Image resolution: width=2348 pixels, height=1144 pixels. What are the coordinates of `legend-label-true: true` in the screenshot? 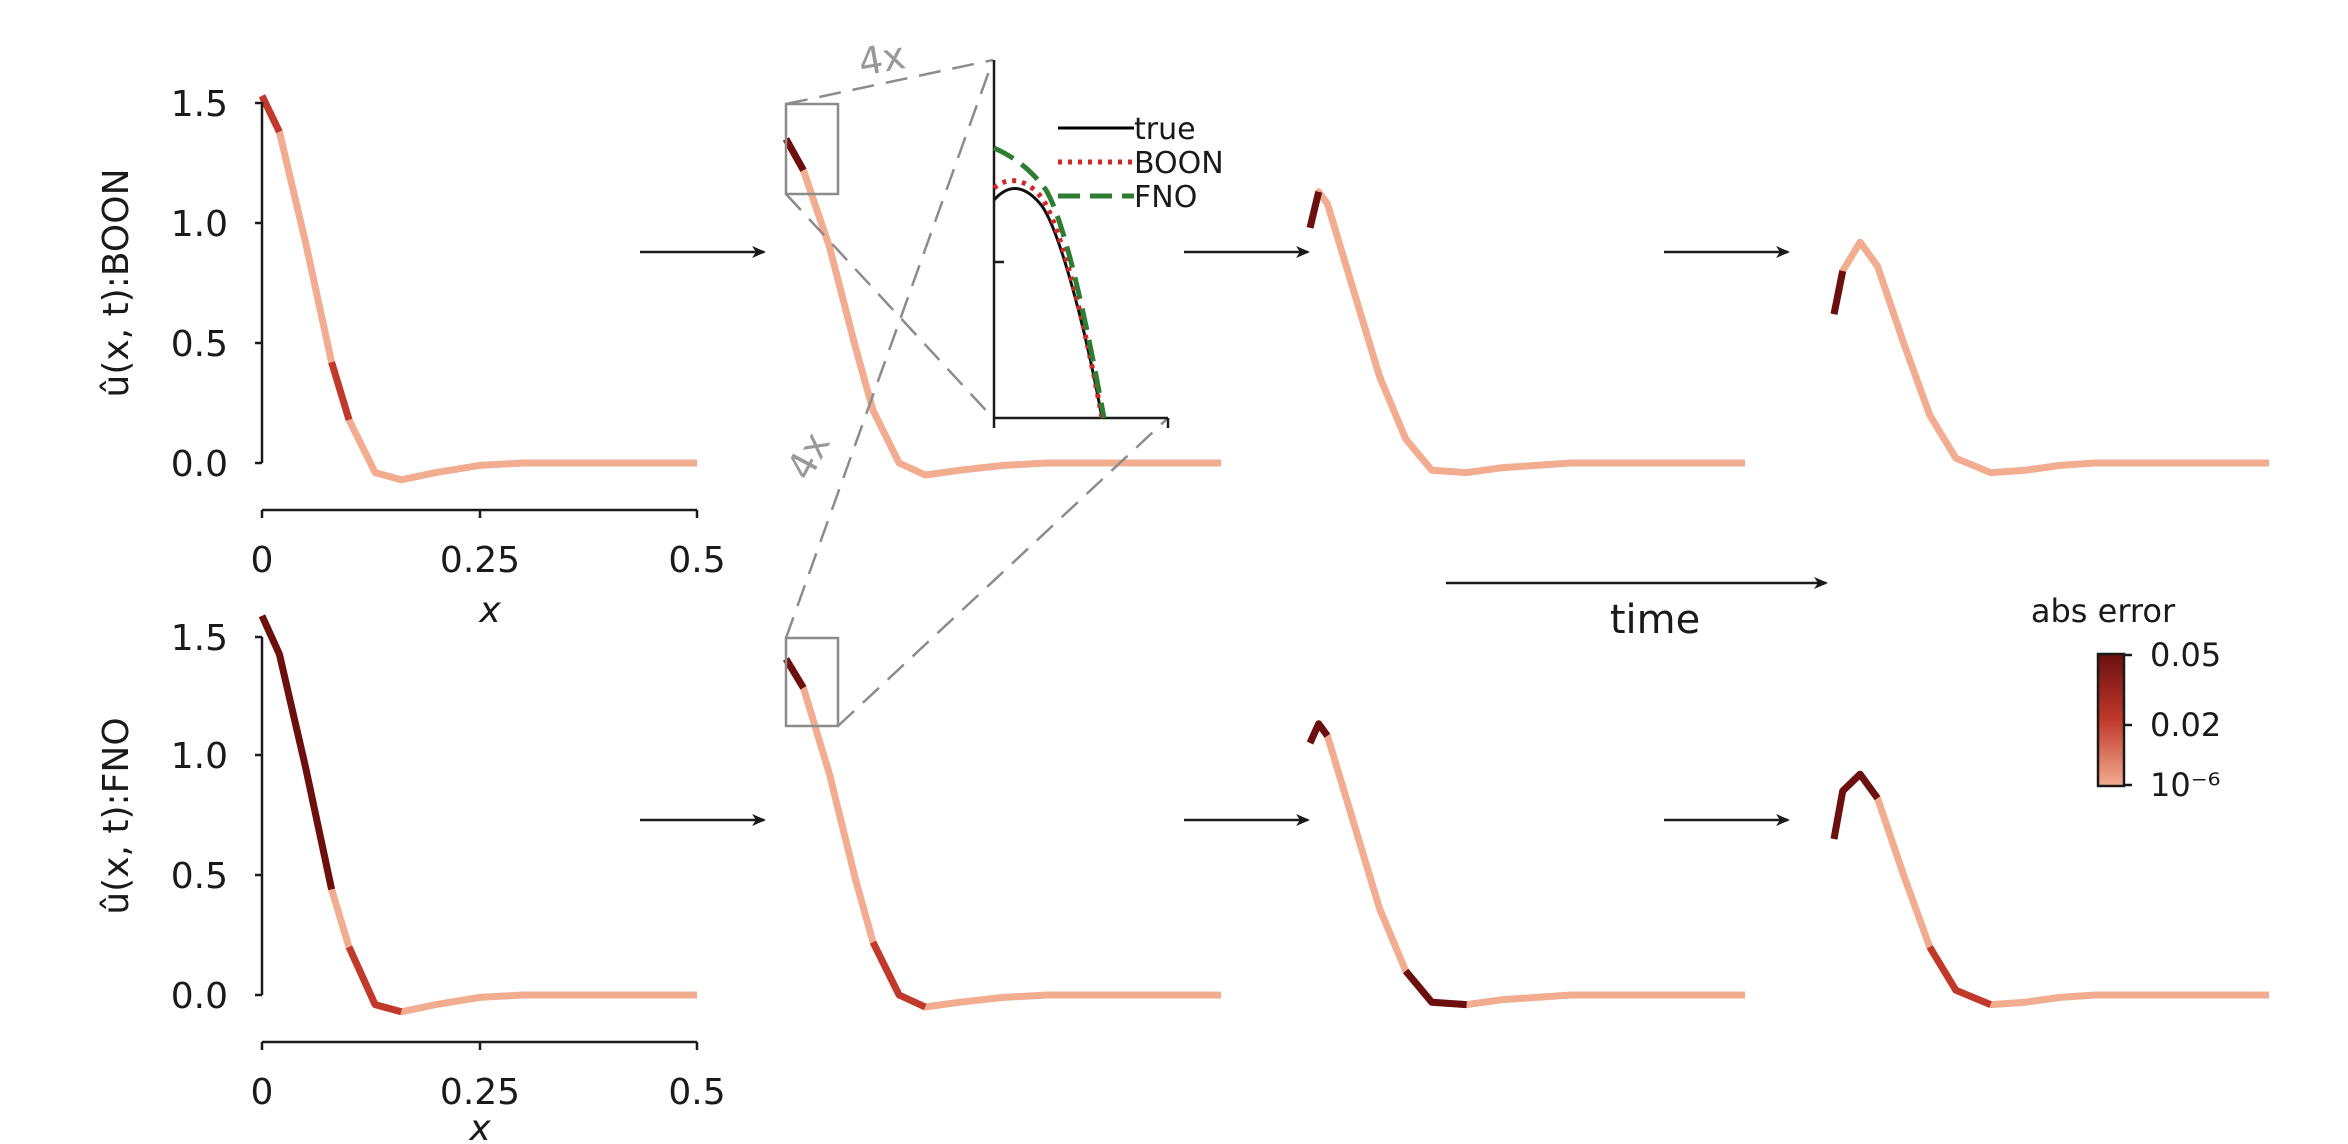 It's located at (1165, 129).